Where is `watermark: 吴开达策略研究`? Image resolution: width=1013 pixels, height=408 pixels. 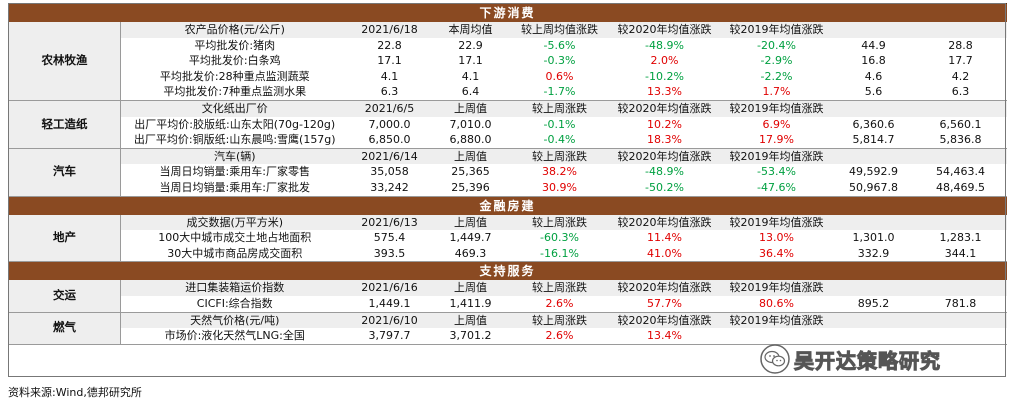
watermark: 吴开达策略研究 is located at coordinates (850, 359).